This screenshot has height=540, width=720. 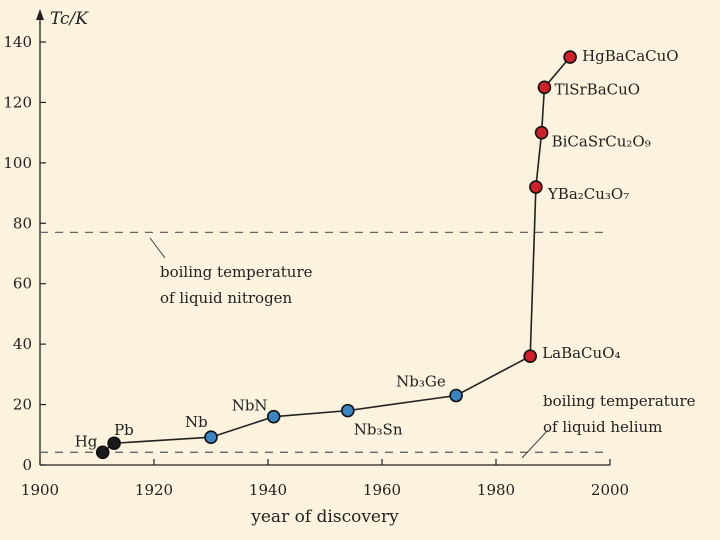 What do you see at coordinates (196, 422) in the screenshot?
I see `data-point-label: Nb` at bounding box center [196, 422].